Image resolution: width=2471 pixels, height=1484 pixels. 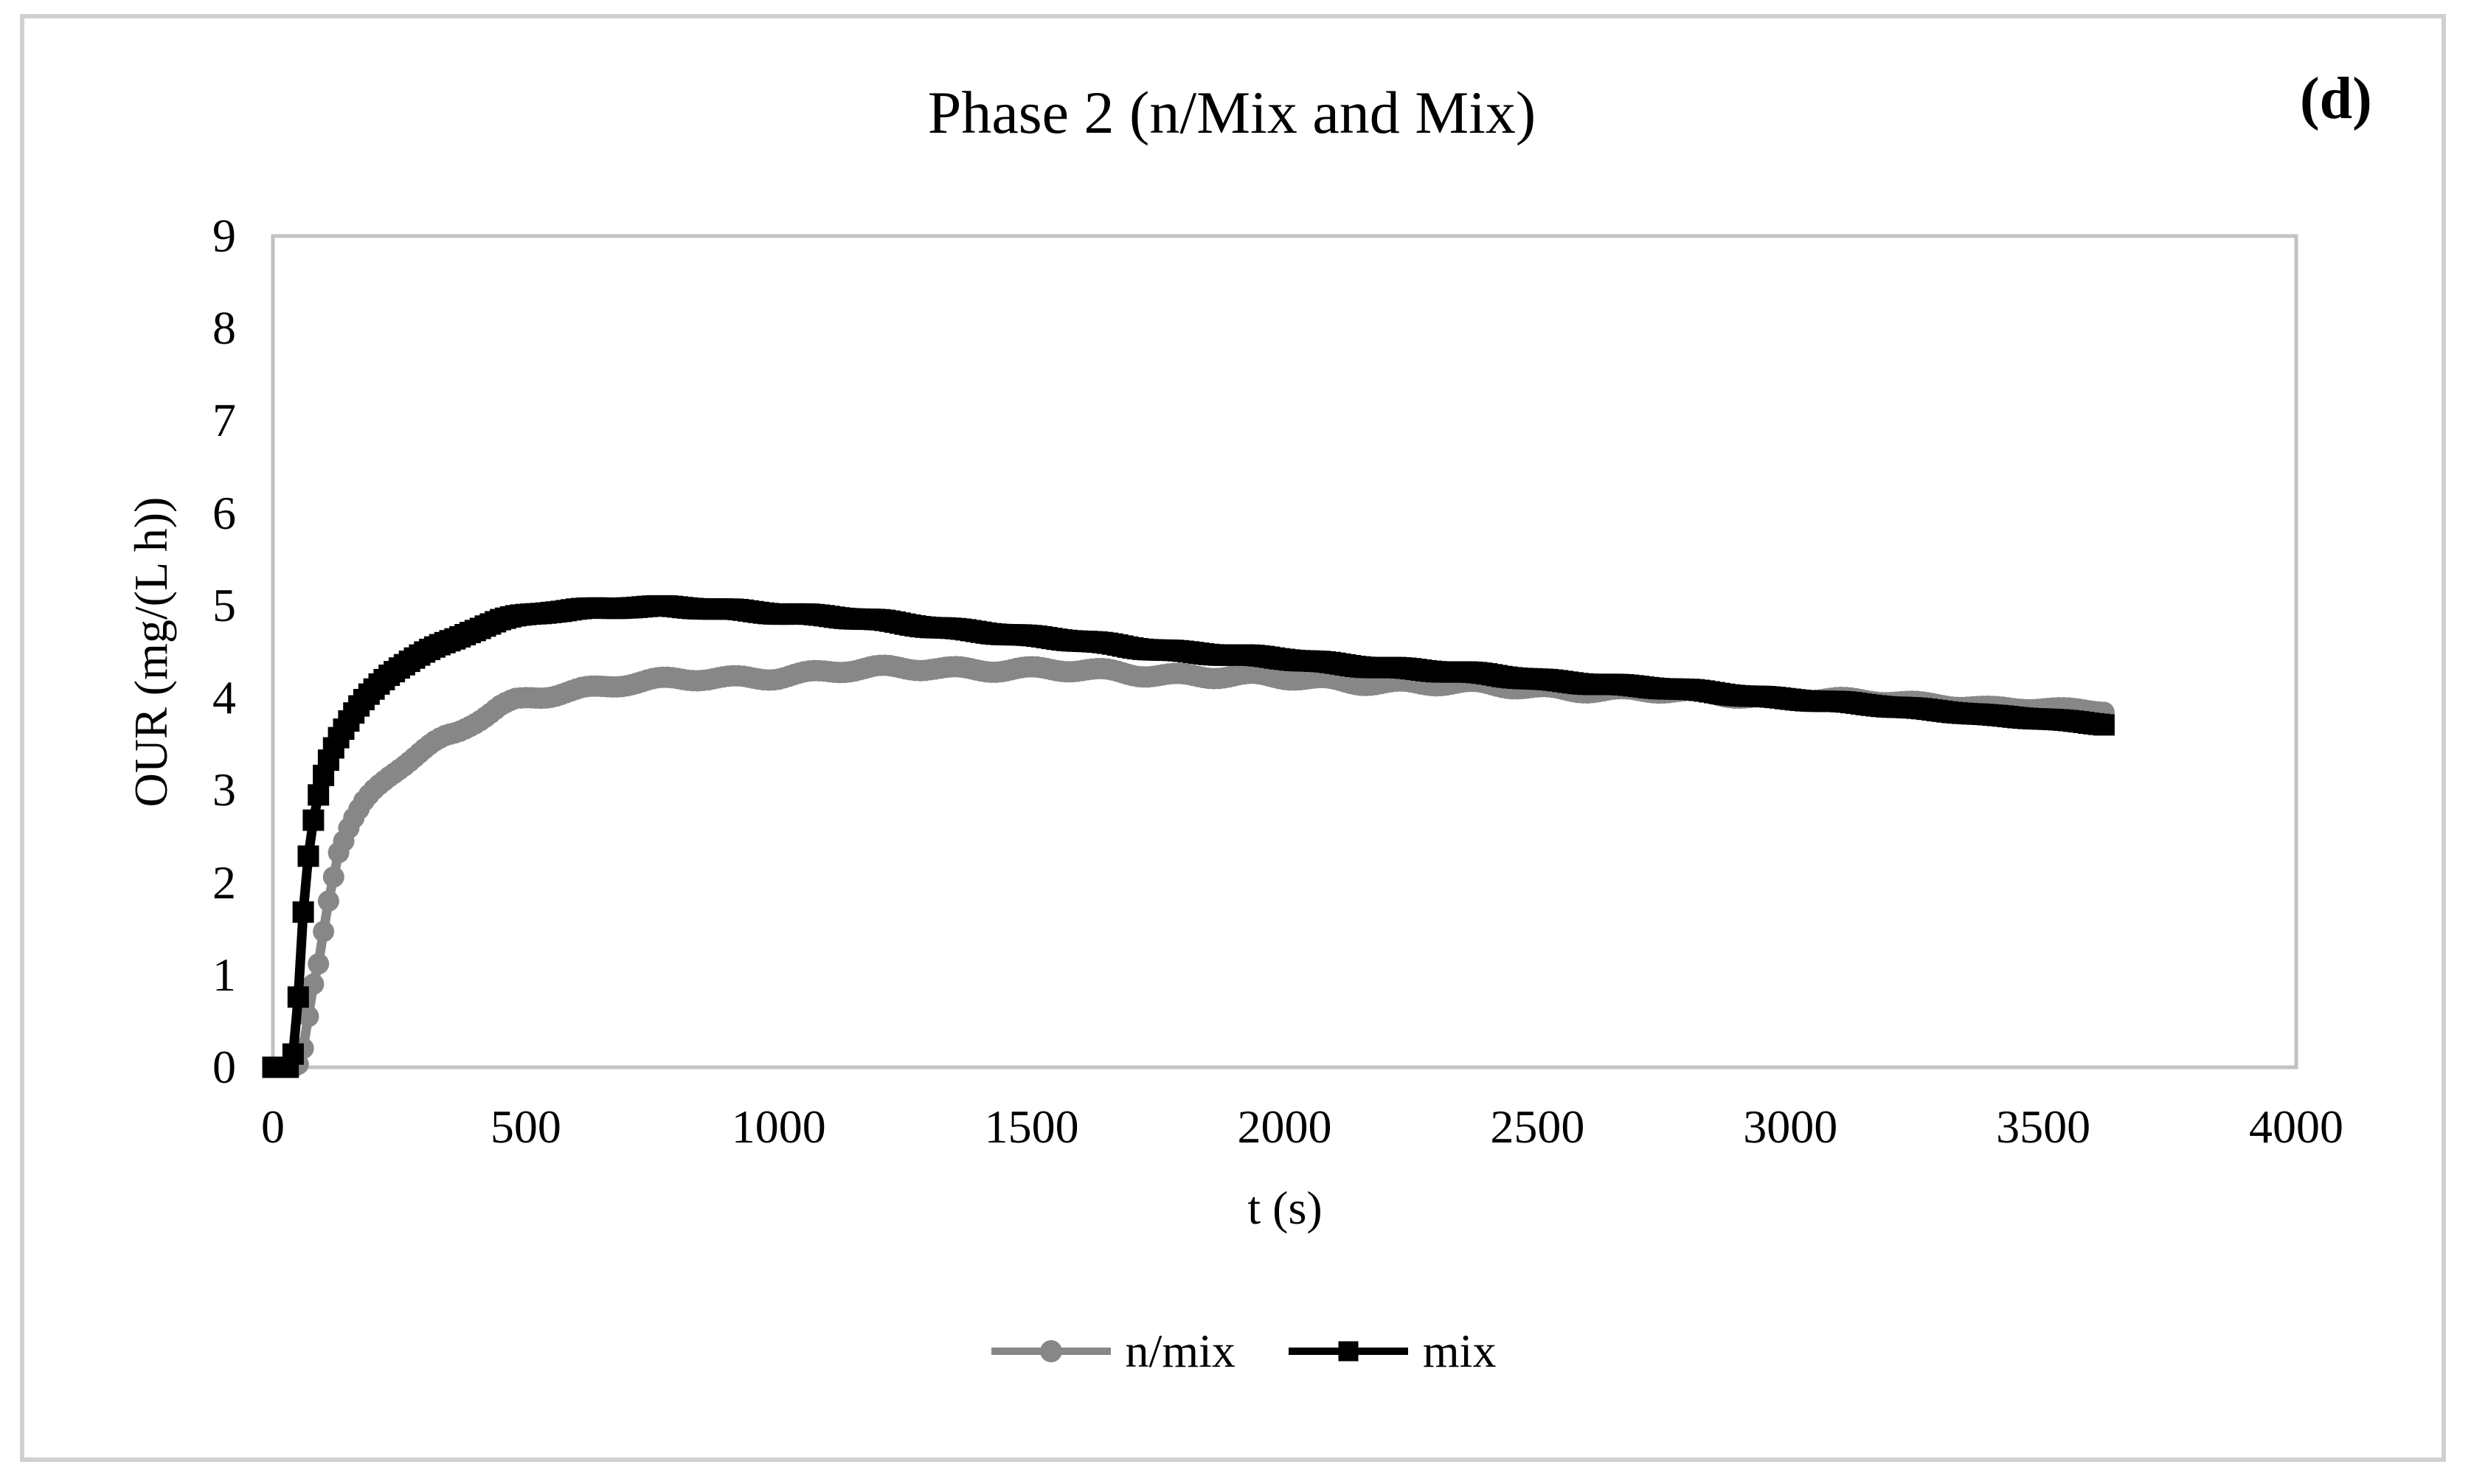 I want to click on x-tick-label: 2500, so click(x=1538, y=1126).